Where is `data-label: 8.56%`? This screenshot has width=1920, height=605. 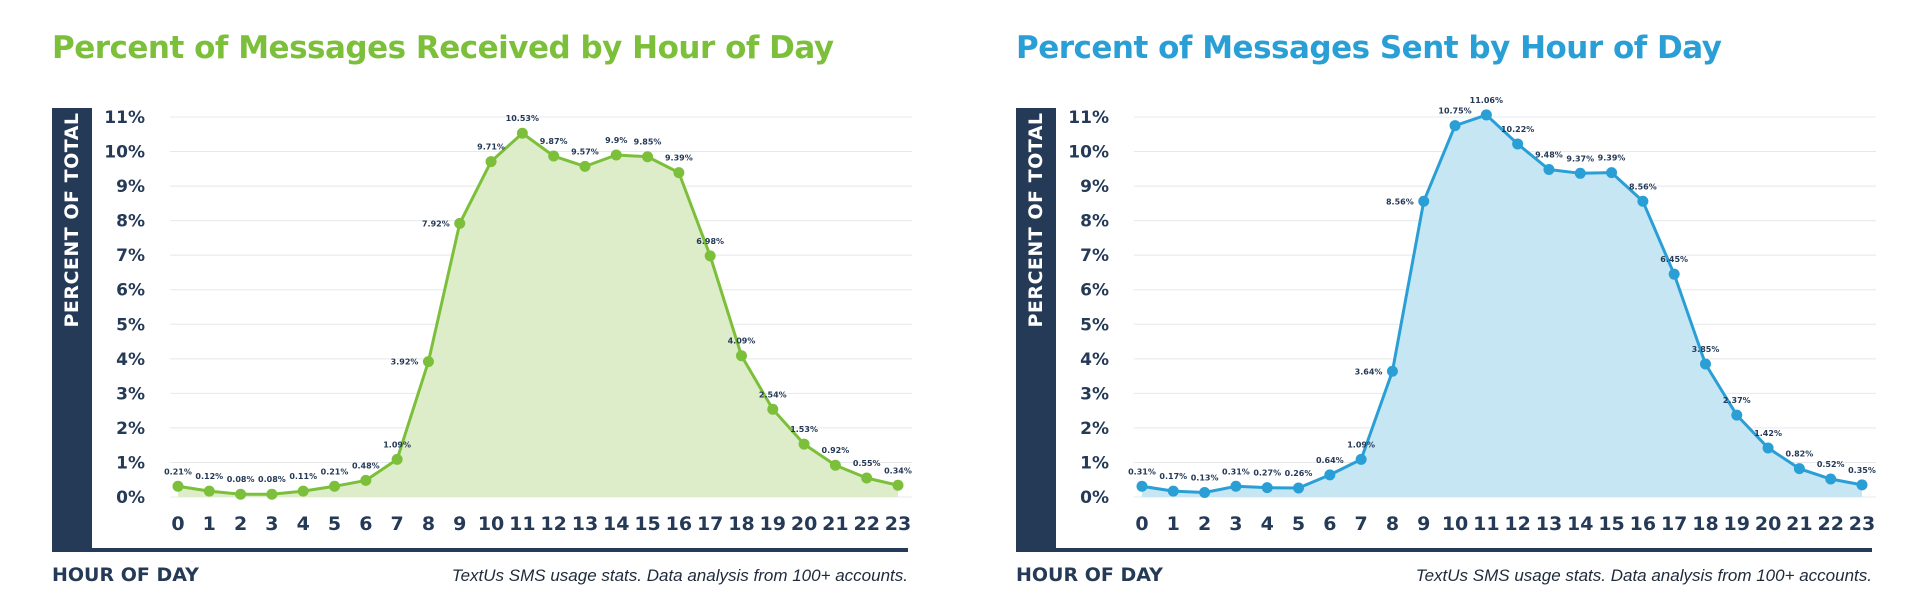 data-label: 8.56% is located at coordinates (1643, 186).